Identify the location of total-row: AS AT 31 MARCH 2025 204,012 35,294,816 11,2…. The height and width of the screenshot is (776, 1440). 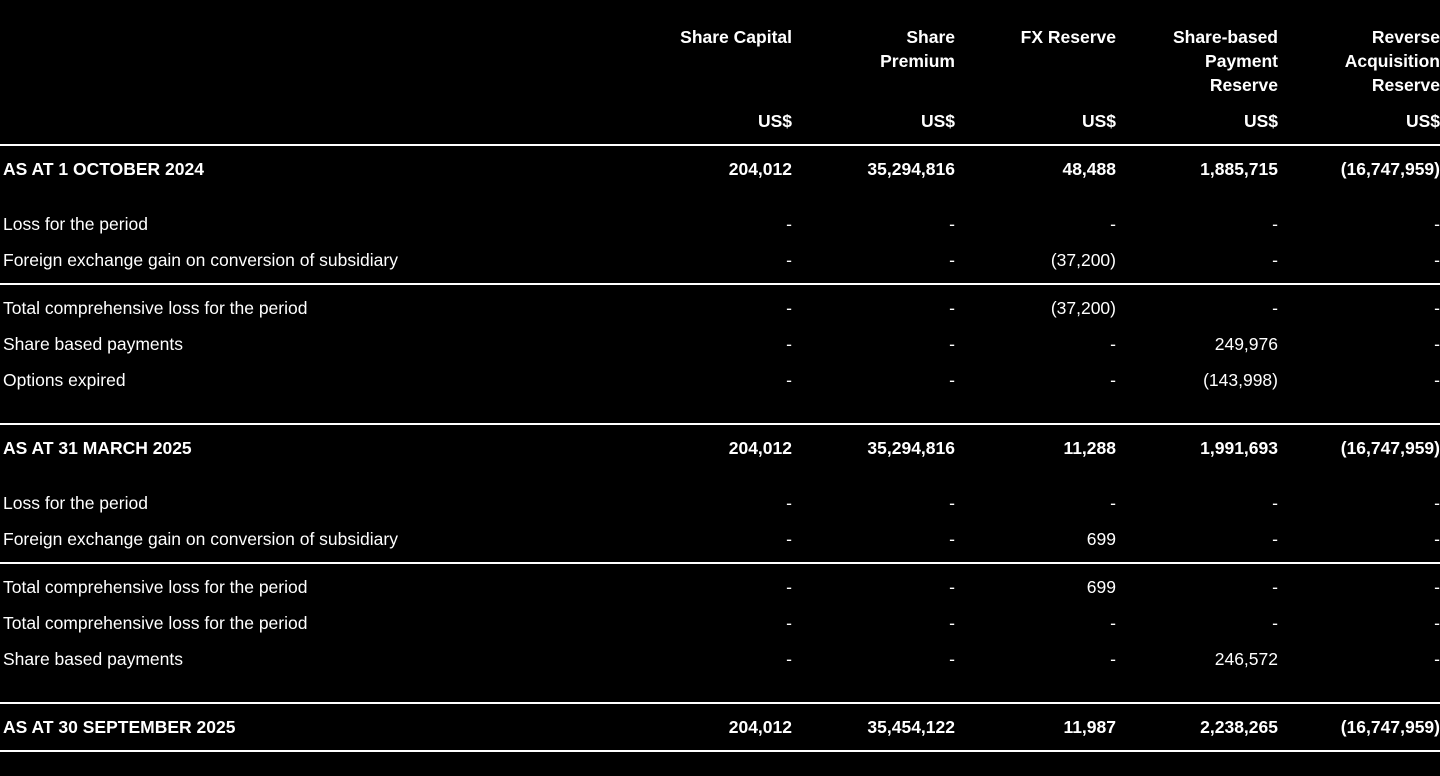
(720, 448).